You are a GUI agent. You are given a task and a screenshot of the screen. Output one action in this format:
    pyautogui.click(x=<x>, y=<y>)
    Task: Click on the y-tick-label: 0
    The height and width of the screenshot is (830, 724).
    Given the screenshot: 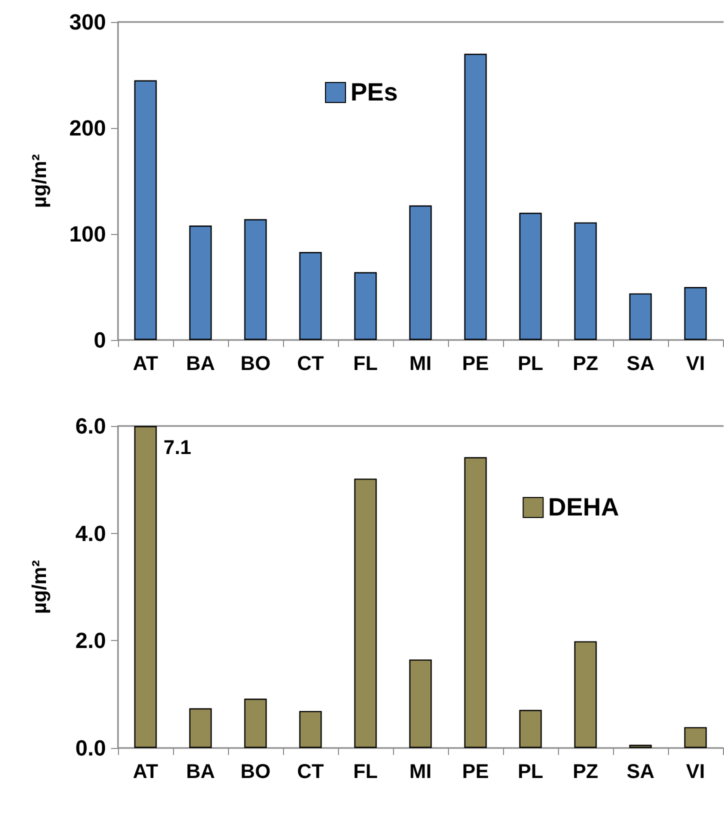 What is the action you would take?
    pyautogui.click(x=100, y=340)
    